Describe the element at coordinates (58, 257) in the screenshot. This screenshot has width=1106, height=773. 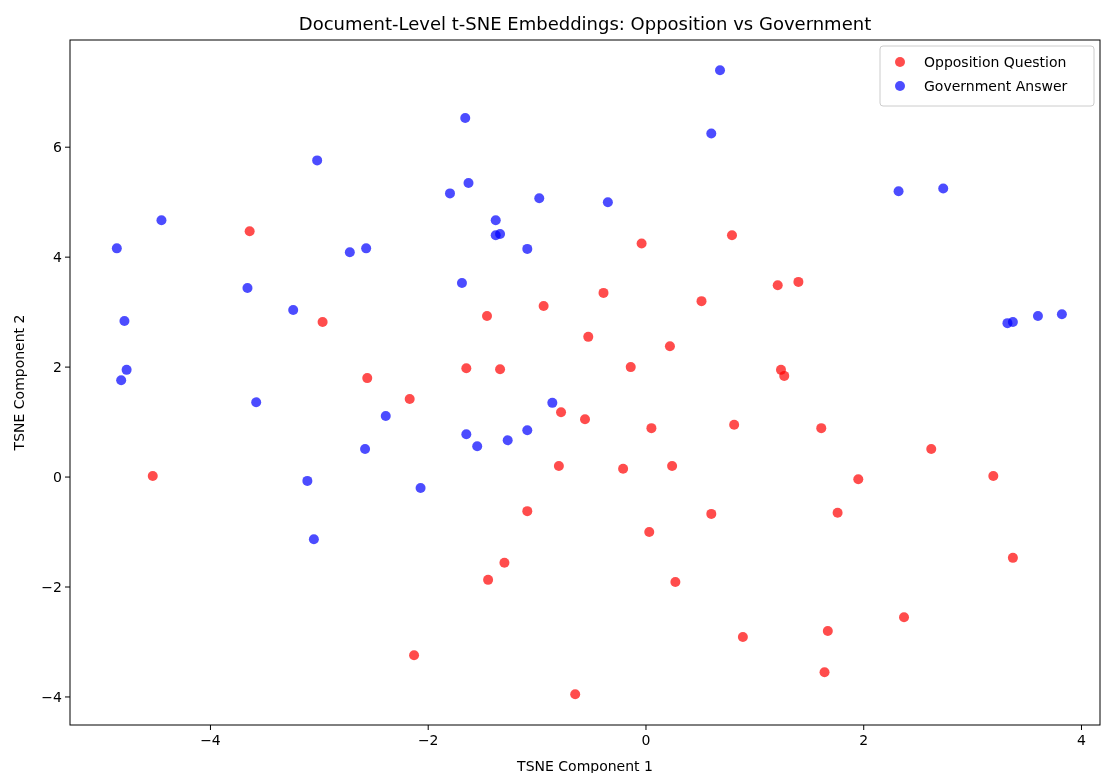
I see `y-tick-label: 4` at that location.